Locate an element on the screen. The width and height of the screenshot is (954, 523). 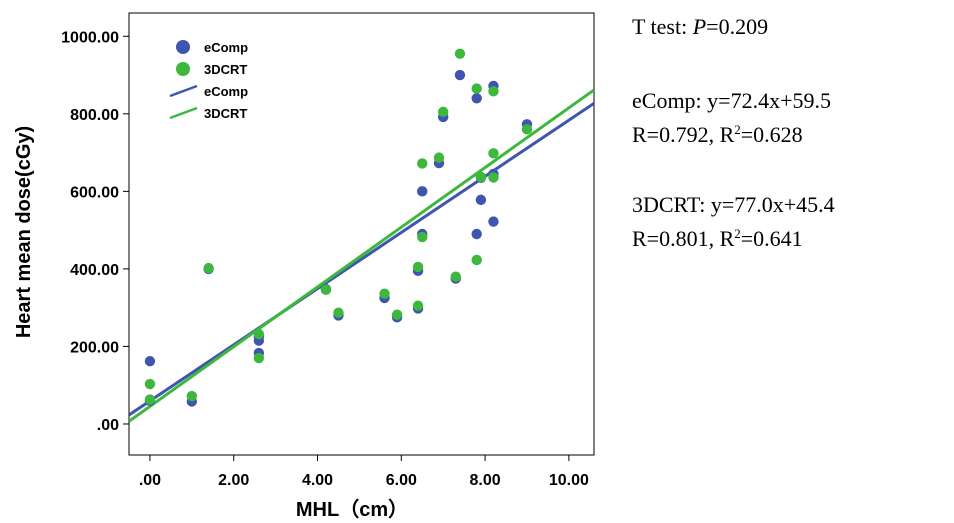
legend-layer: eComp 3DCRT eComp 3DCRT is located at coordinates (208, 80).